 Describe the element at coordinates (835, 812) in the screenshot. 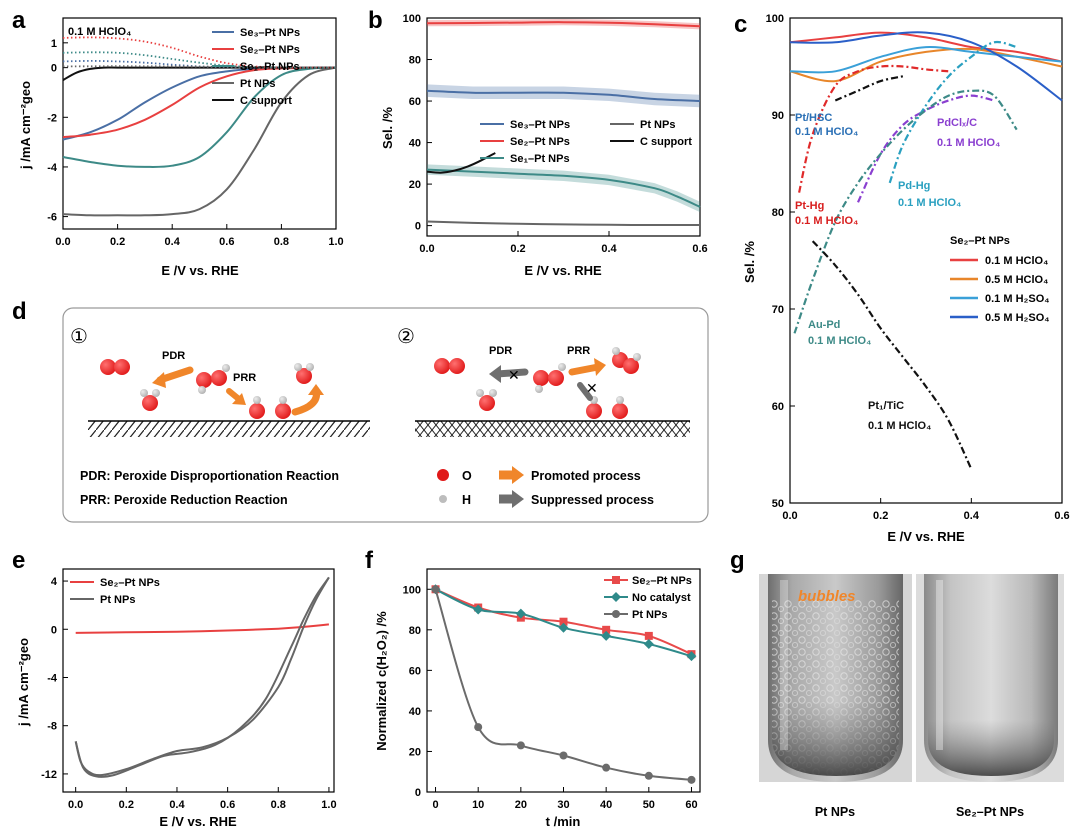

I see `caption-pt-nps: Pt NPs` at that location.